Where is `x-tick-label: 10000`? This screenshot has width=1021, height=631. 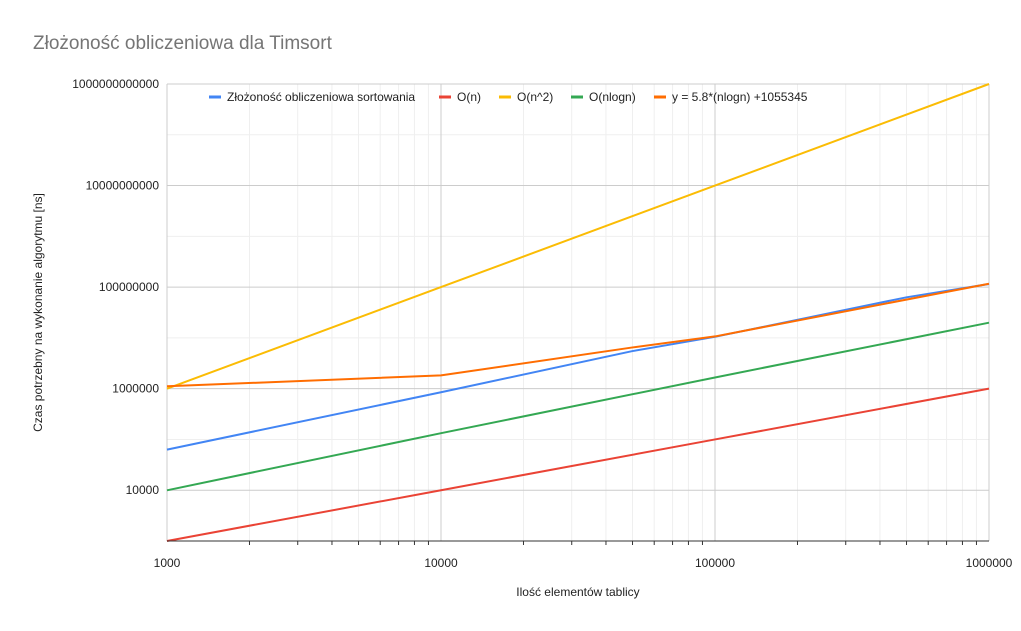 x-tick-label: 10000 is located at coordinates (441, 563).